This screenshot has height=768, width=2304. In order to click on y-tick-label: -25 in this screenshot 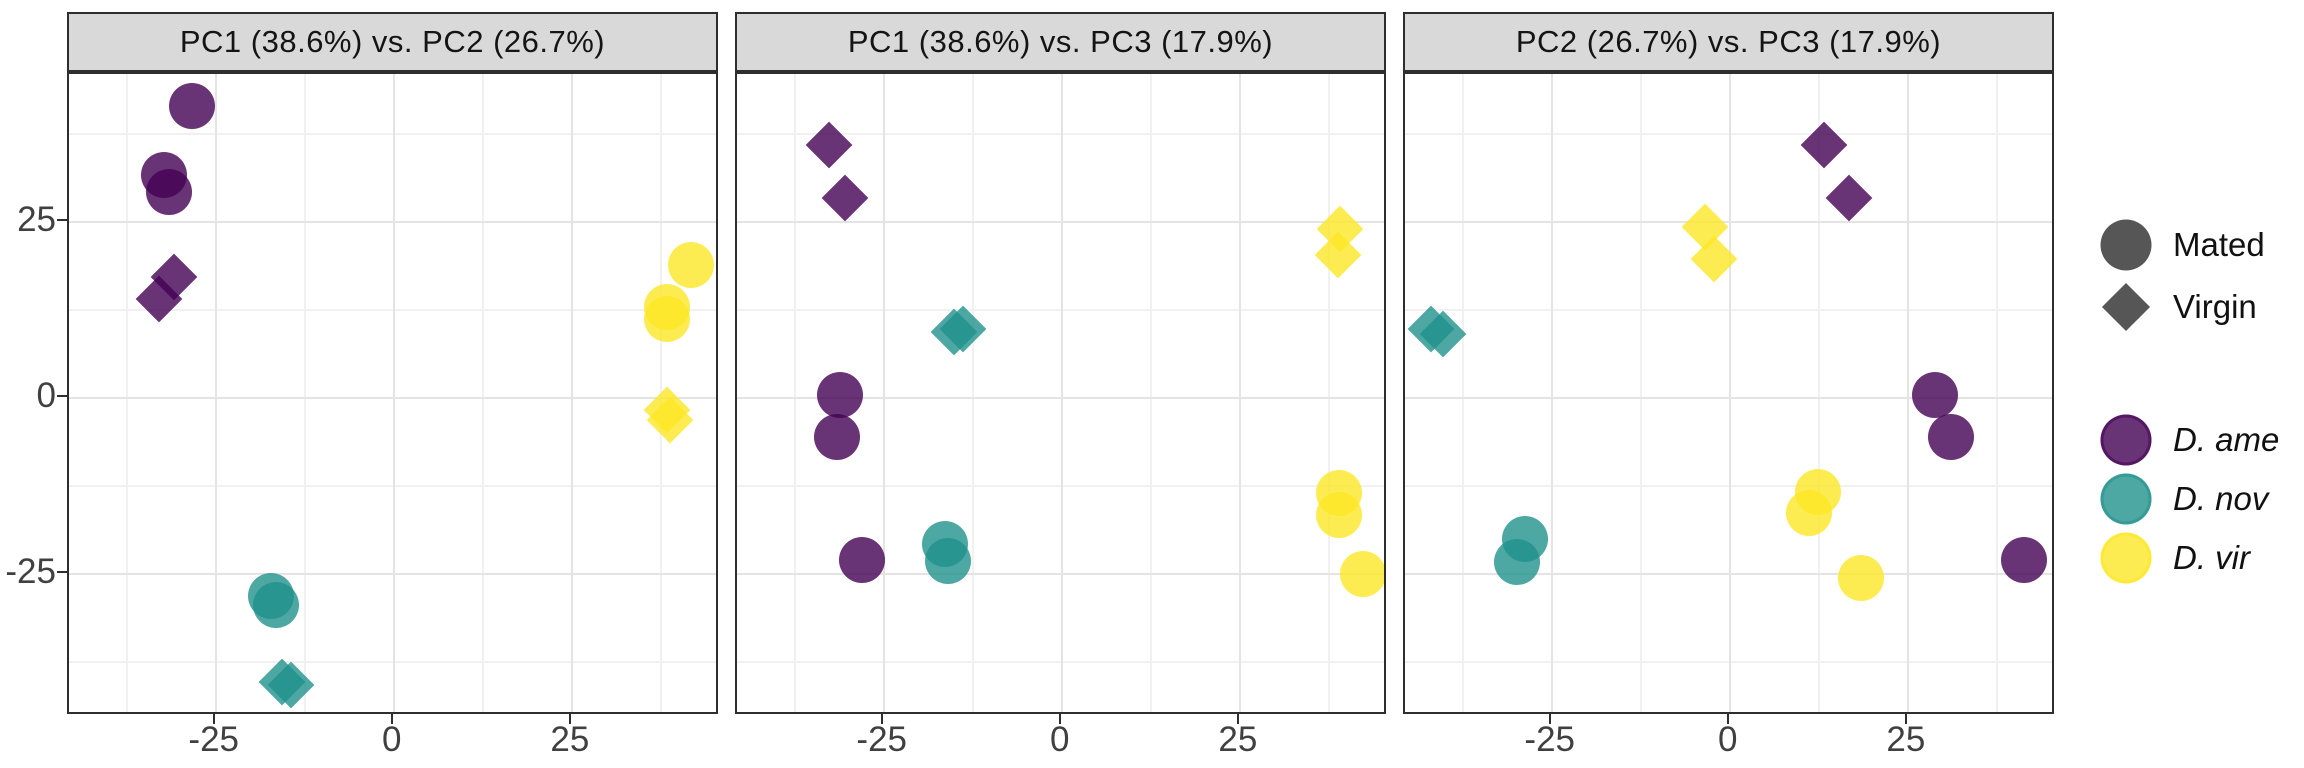, I will do `click(30, 571)`.